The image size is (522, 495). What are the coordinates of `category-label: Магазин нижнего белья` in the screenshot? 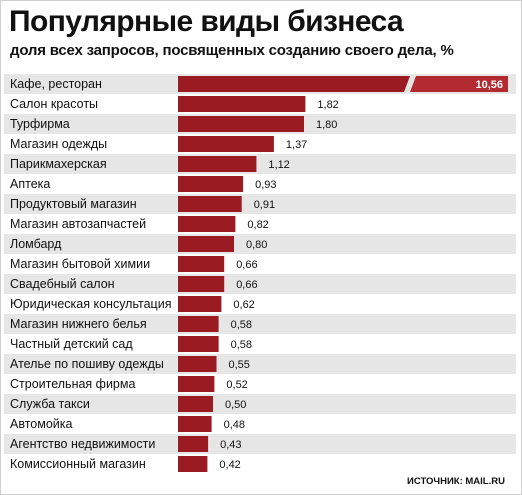 It's located at (78, 324).